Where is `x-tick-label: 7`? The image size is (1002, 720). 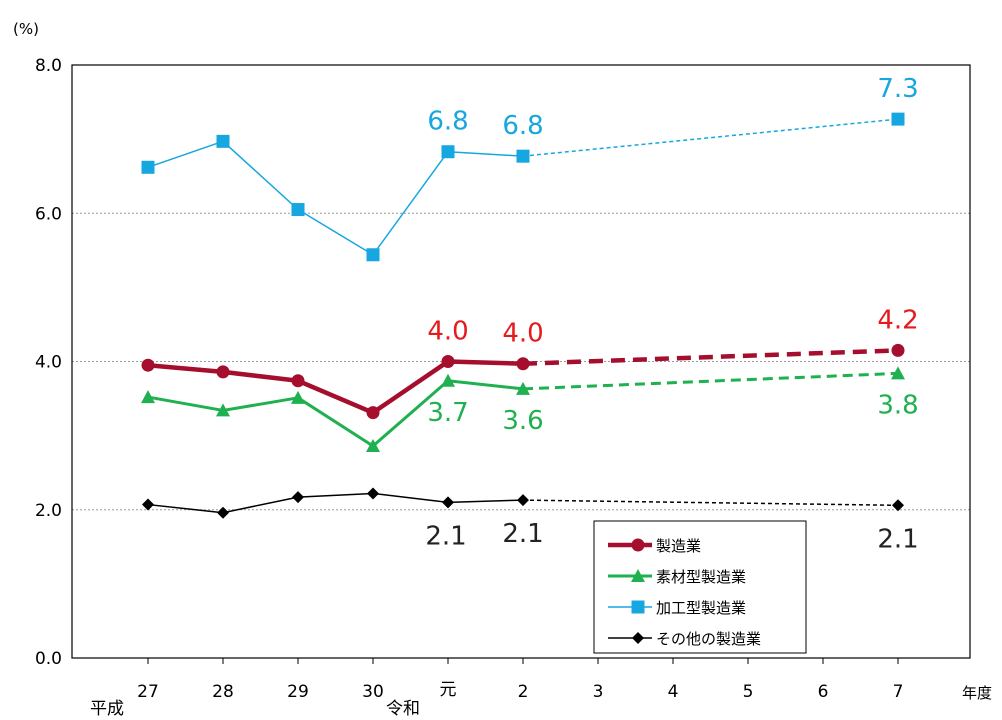 x-tick-label: 7 is located at coordinates (898, 692).